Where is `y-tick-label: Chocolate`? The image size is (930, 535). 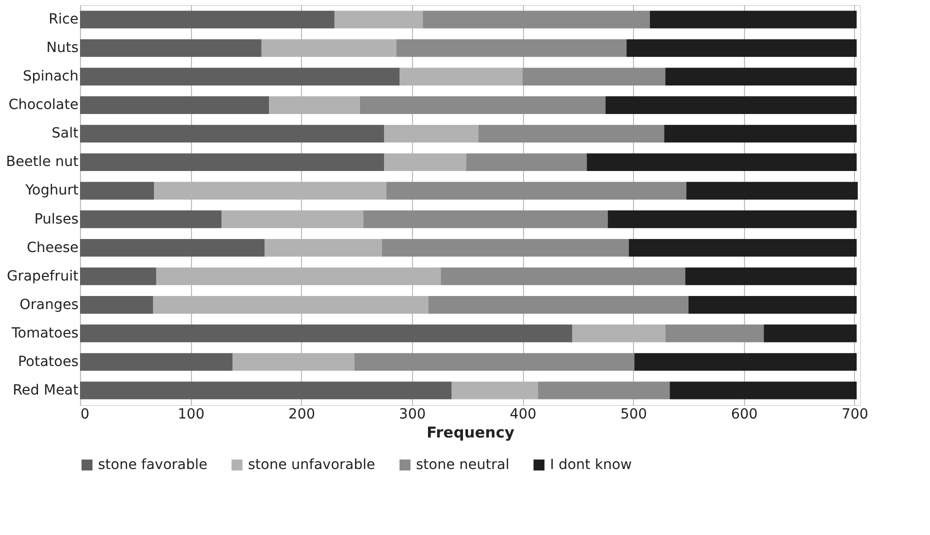
y-tick-label: Chocolate is located at coordinates (43, 105).